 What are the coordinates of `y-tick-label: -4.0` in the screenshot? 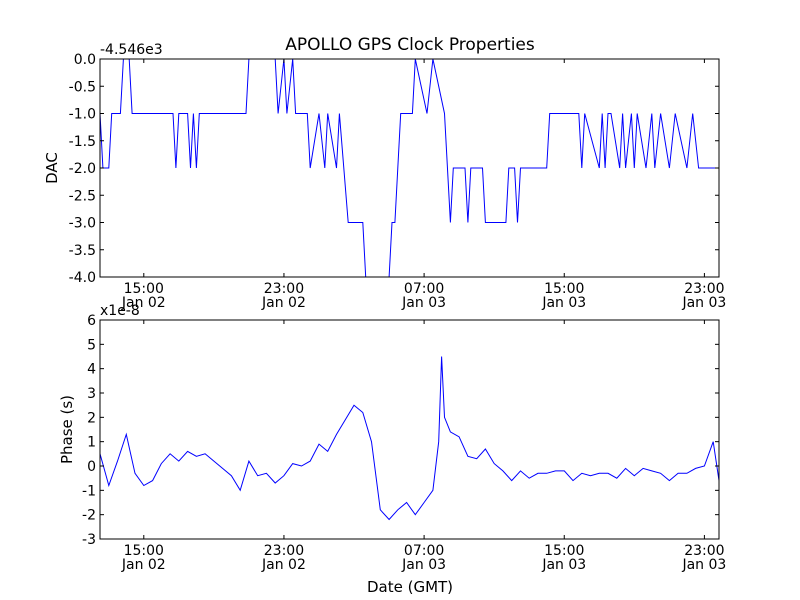 It's located at (82, 278).